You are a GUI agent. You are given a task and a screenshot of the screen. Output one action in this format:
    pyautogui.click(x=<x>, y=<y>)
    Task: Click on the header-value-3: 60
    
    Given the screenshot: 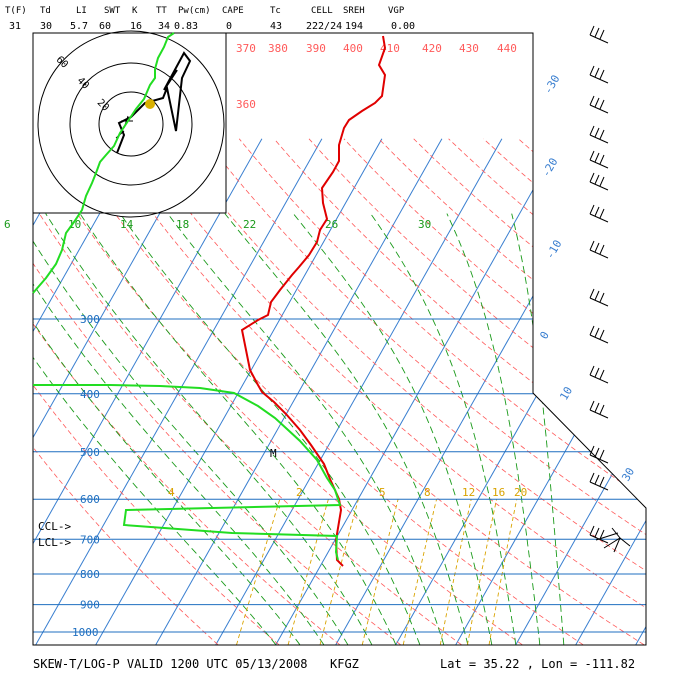 What is the action you would take?
    pyautogui.click(x=105, y=26)
    